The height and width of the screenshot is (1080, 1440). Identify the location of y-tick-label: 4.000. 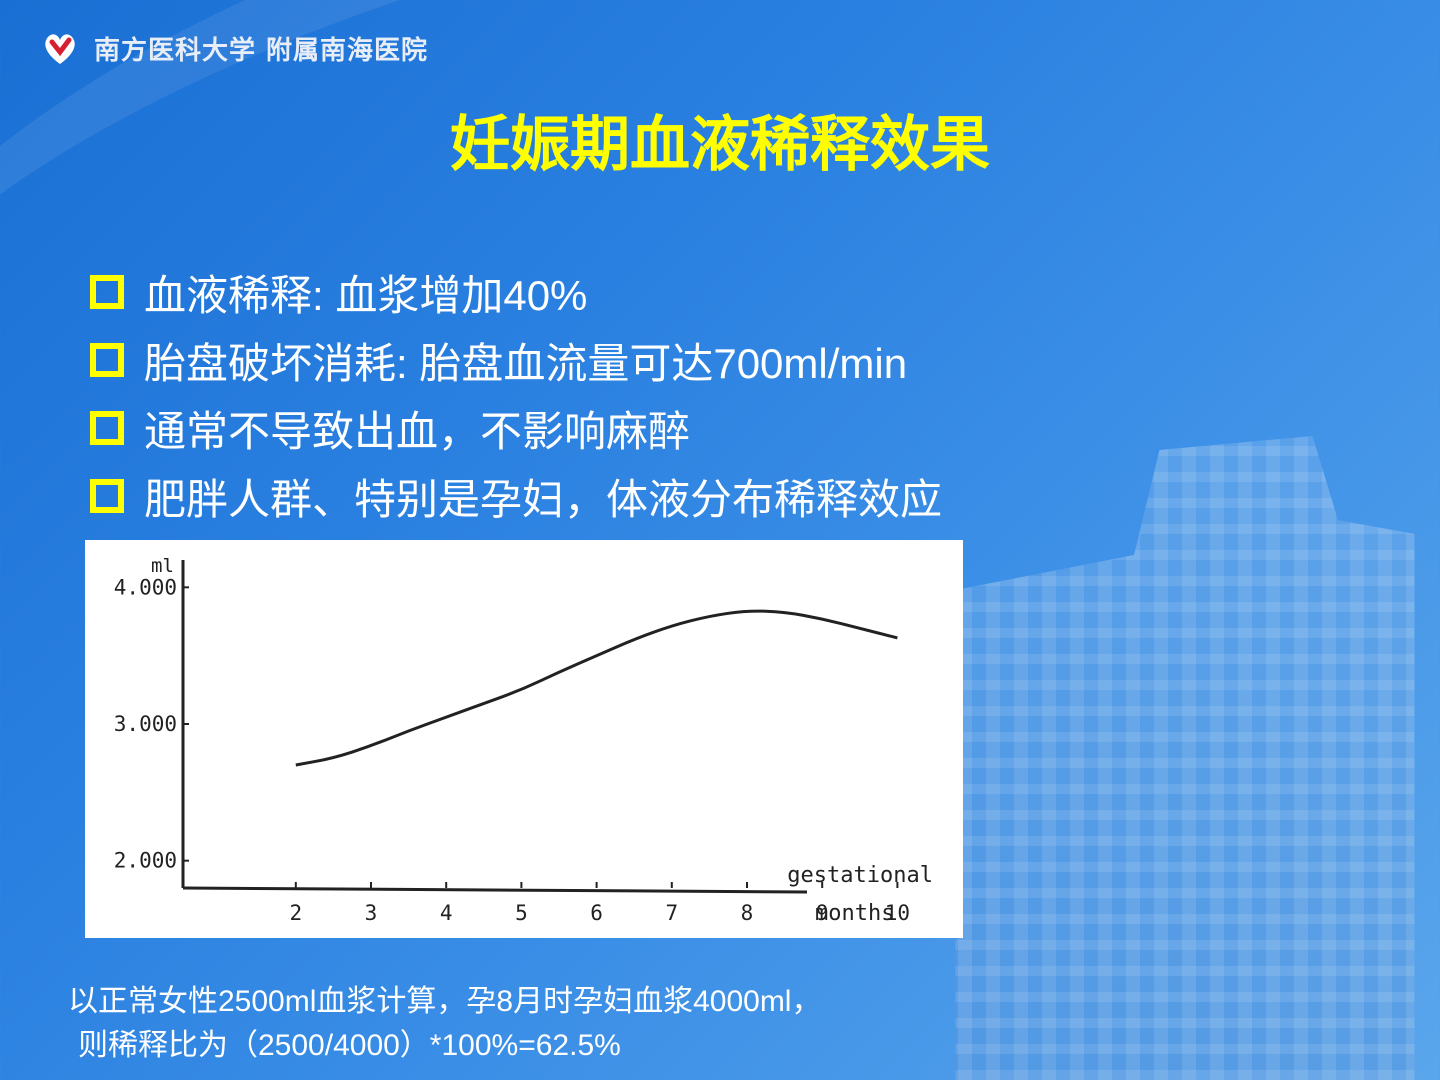
(145, 587).